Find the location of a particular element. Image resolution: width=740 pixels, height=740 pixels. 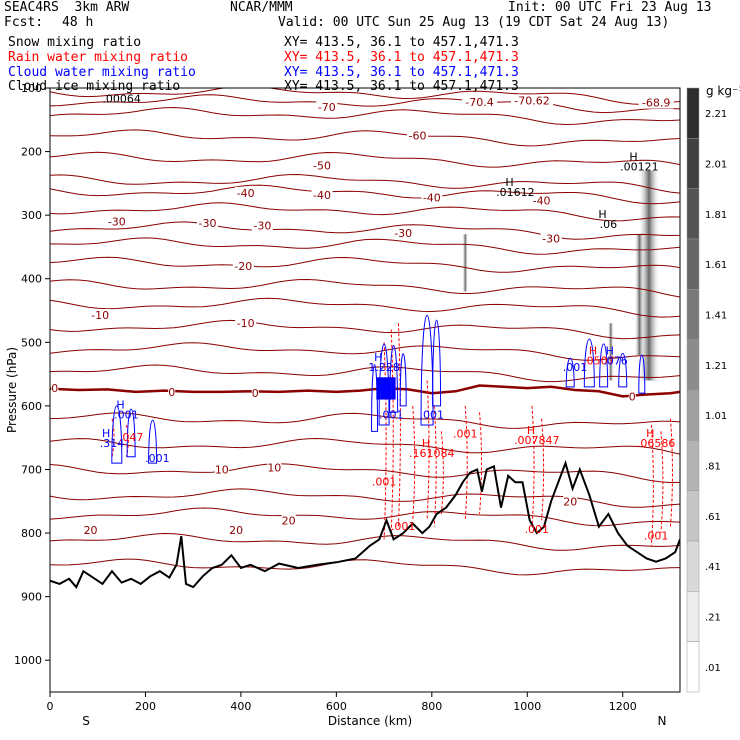

y-tick-label: 700 is located at coordinates (31, 469).